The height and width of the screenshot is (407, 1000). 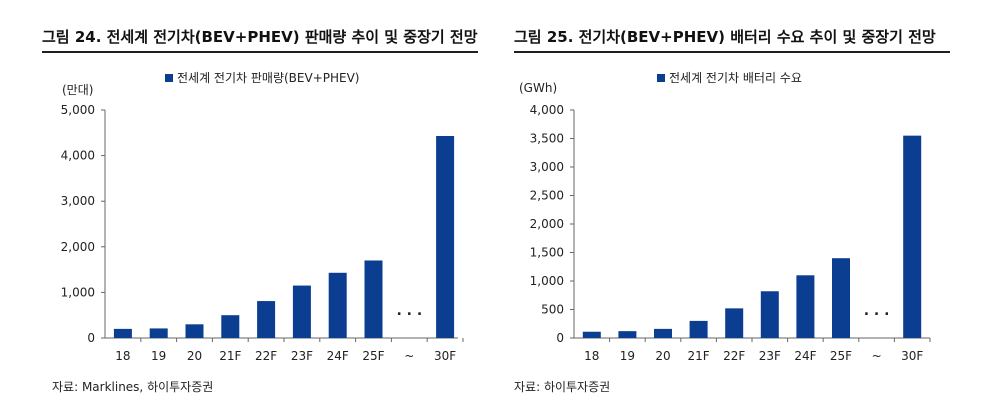 I want to click on y-unit-label: (GWh), so click(x=538, y=88).